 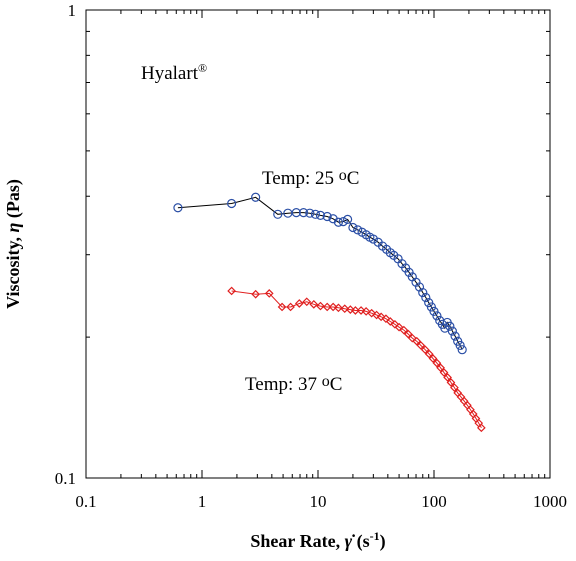 I want to click on x-tick-label: 100, so click(x=434, y=501).